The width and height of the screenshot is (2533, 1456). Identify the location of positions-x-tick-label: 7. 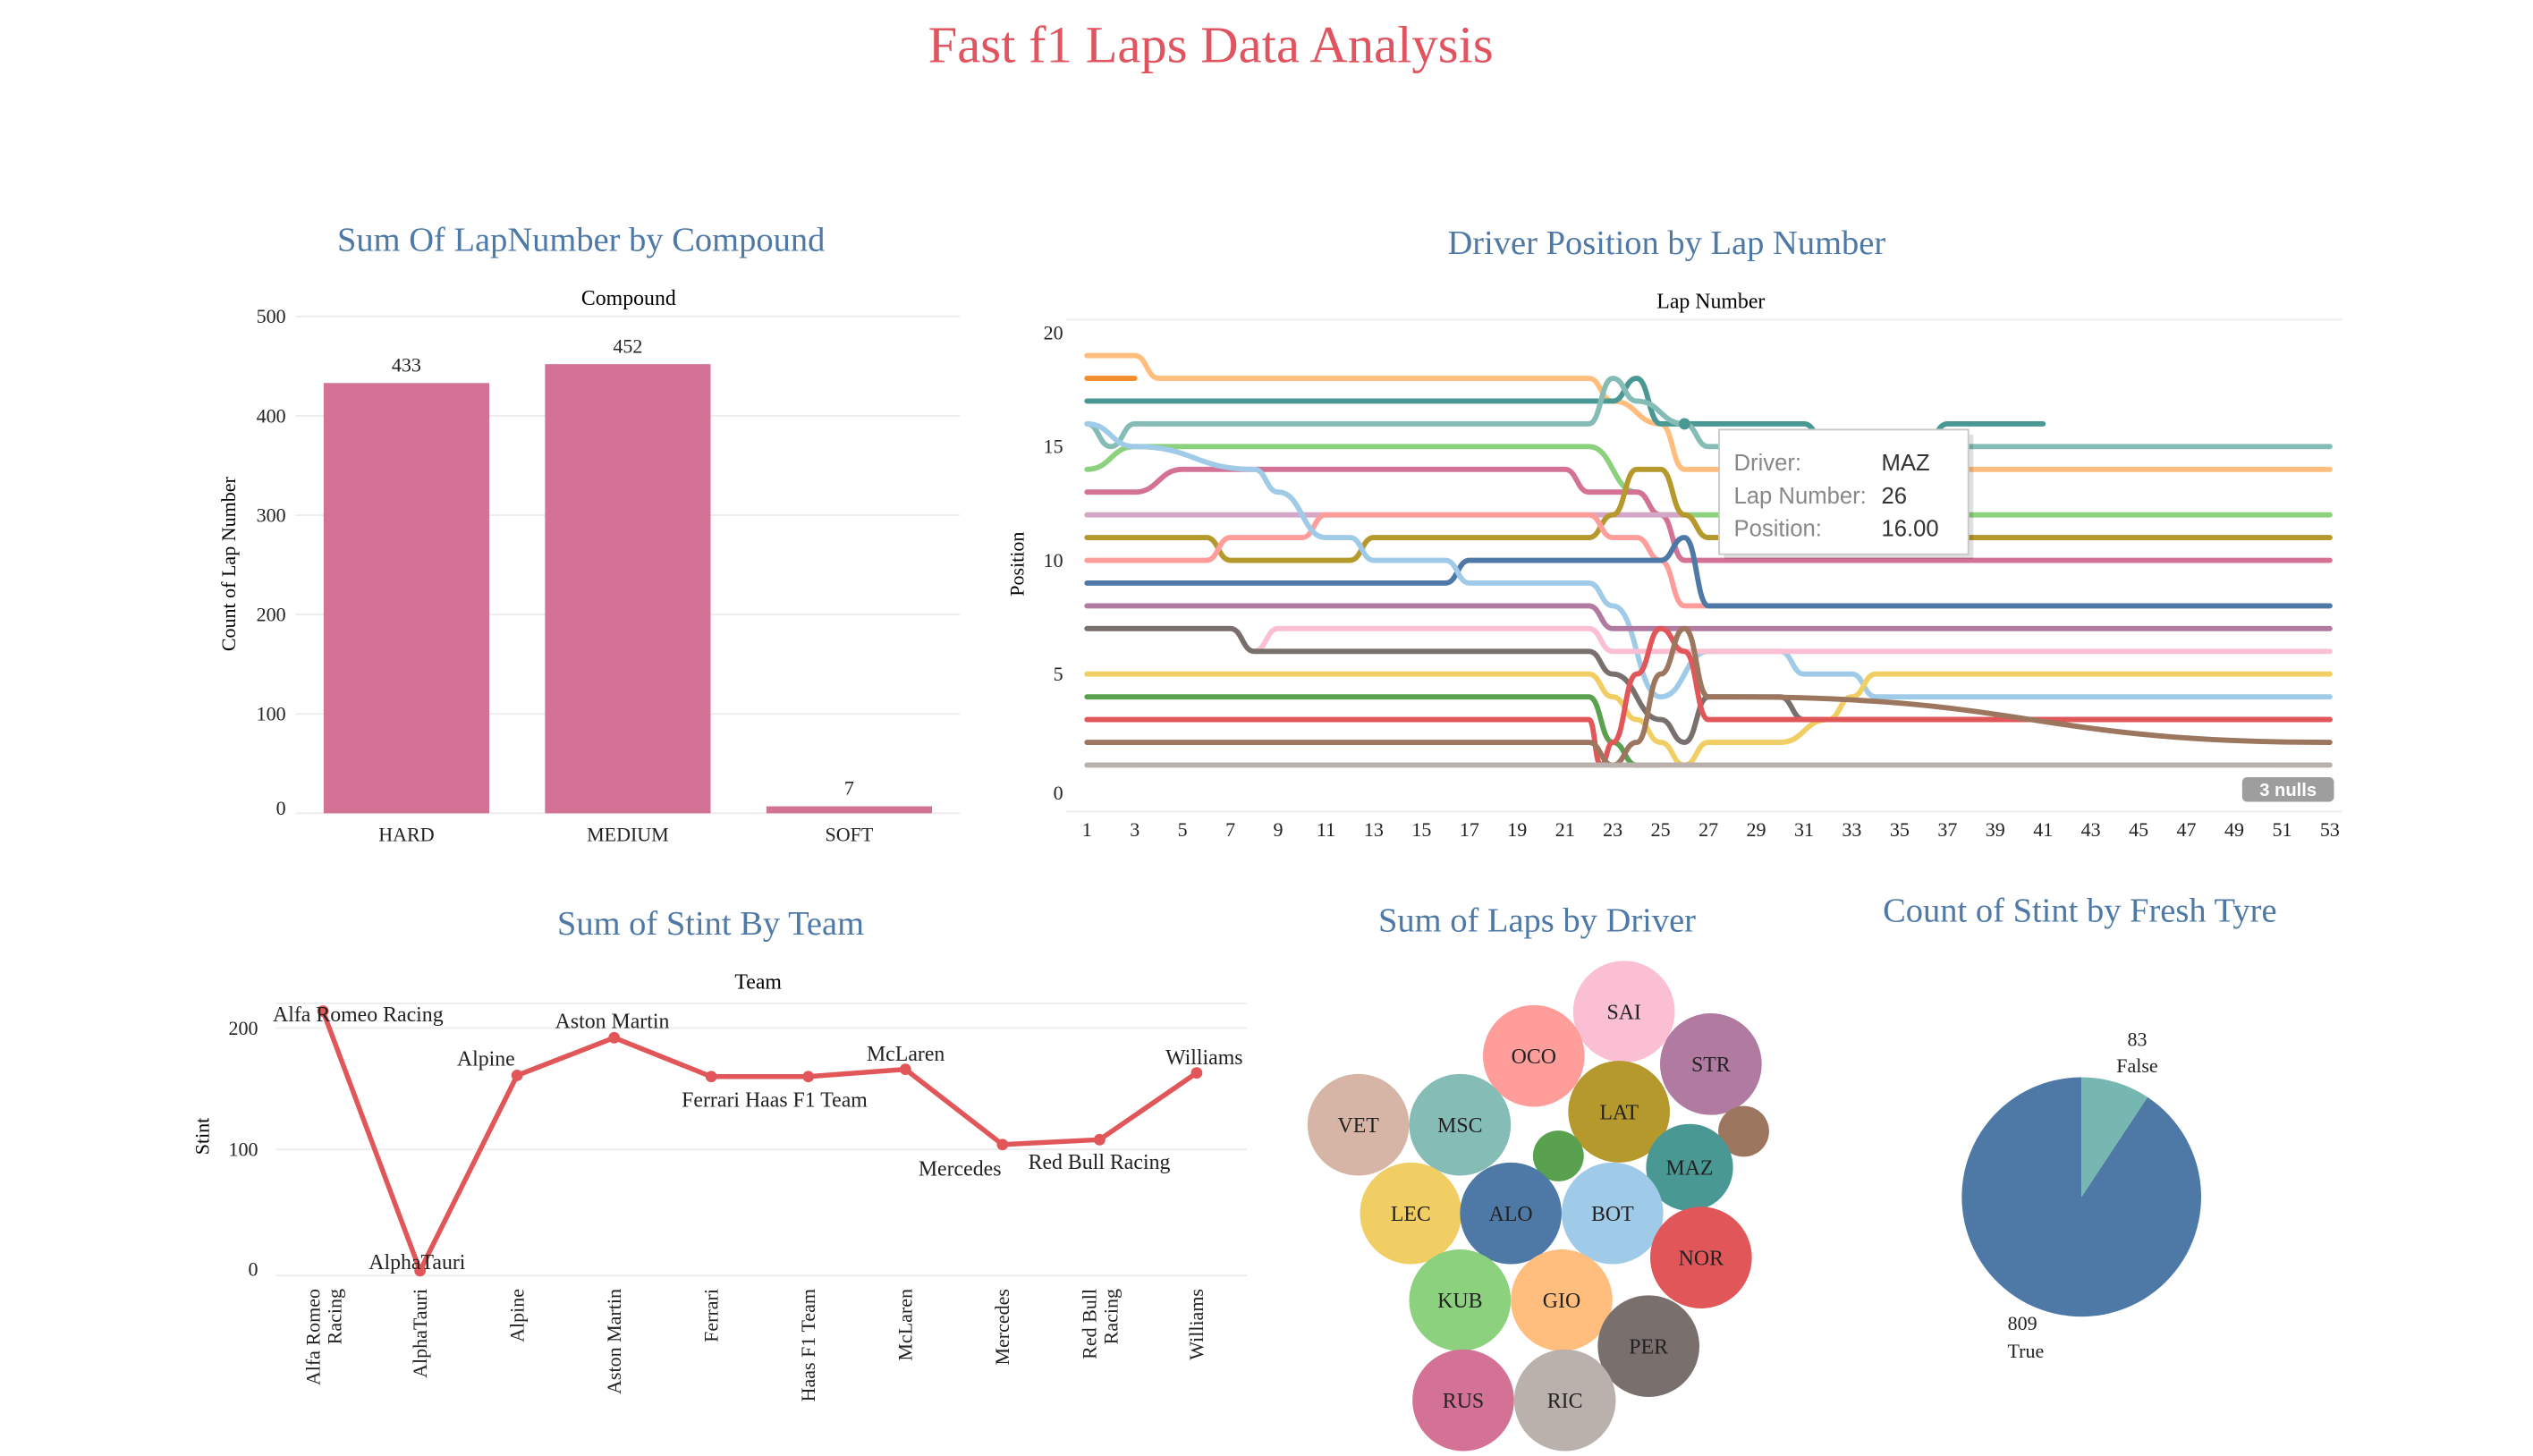
(1230, 829).